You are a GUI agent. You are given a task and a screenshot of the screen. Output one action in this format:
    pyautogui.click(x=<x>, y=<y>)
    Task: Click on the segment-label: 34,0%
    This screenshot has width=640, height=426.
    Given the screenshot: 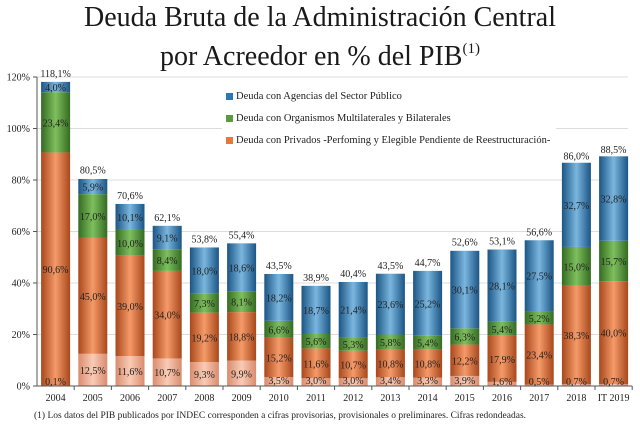 What is the action you would take?
    pyautogui.click(x=167, y=316)
    